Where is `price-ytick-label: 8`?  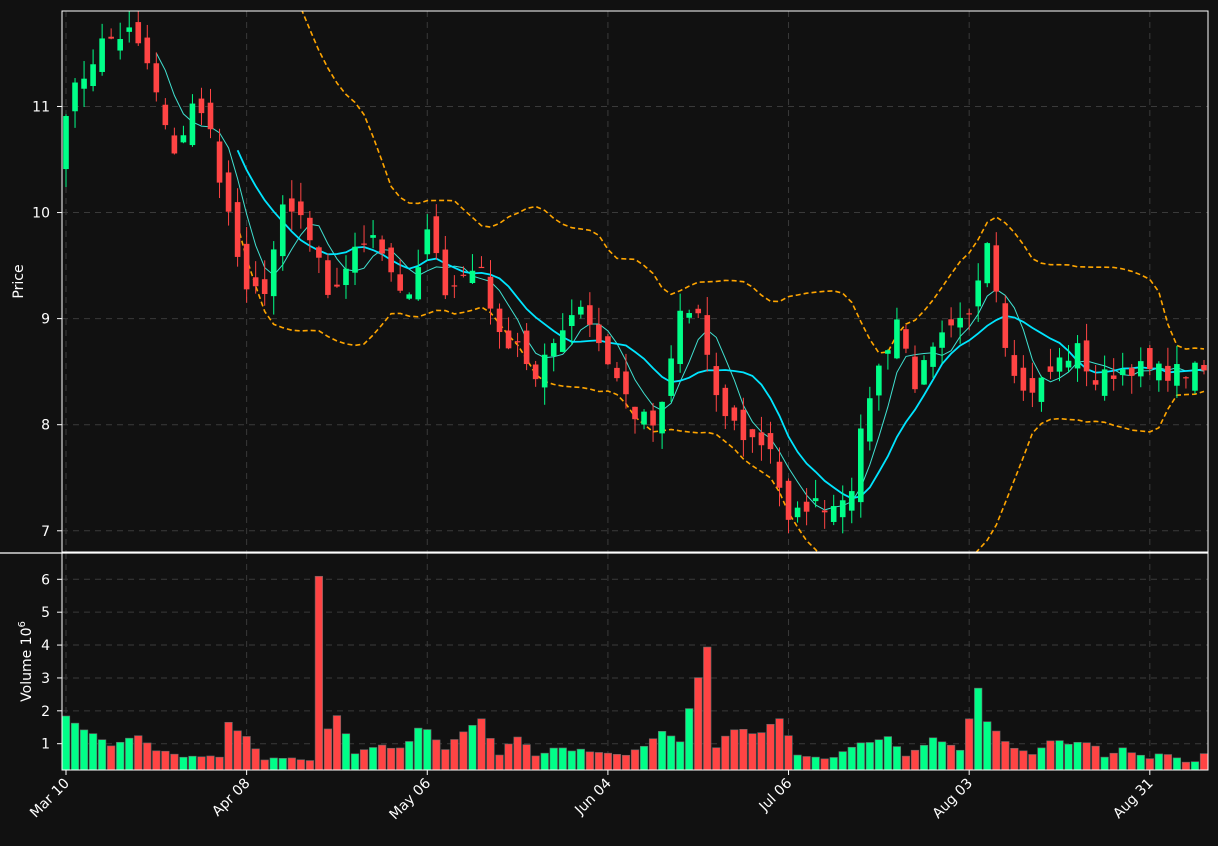
price-ytick-label: 8 is located at coordinates (45, 426).